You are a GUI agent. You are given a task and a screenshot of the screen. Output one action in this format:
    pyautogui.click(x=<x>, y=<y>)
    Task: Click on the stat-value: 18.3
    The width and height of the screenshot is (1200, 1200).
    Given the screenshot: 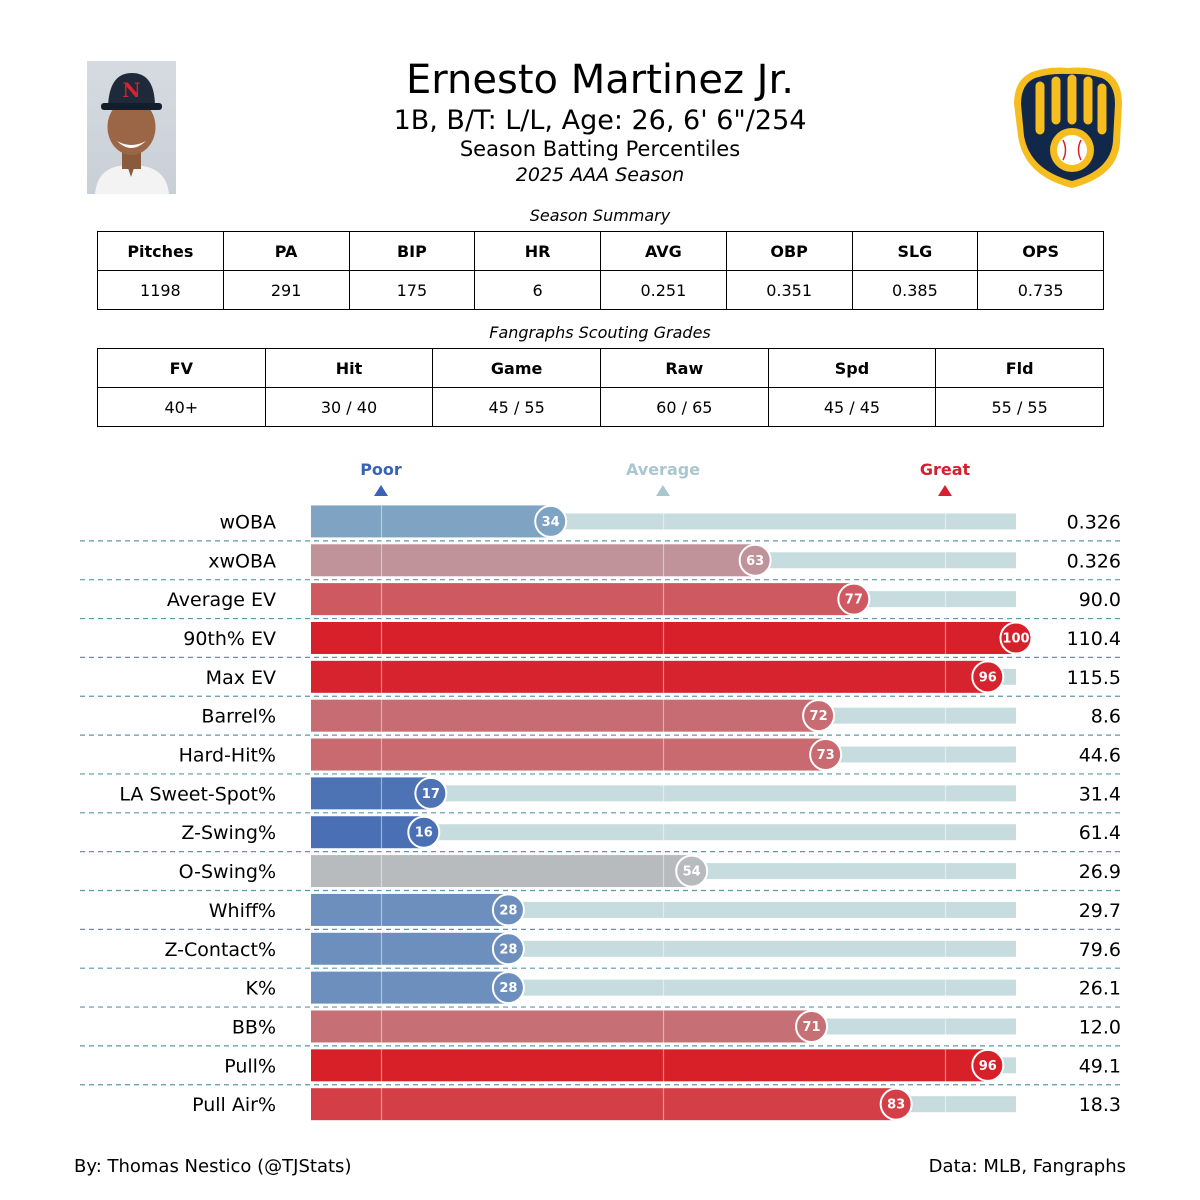 What is the action you would take?
    pyautogui.click(x=1100, y=1105)
    